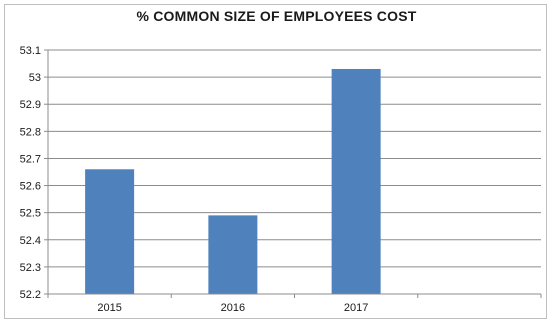 The image size is (553, 325). What do you see at coordinates (30, 132) in the screenshot?
I see `y-tick-label: 52.8` at bounding box center [30, 132].